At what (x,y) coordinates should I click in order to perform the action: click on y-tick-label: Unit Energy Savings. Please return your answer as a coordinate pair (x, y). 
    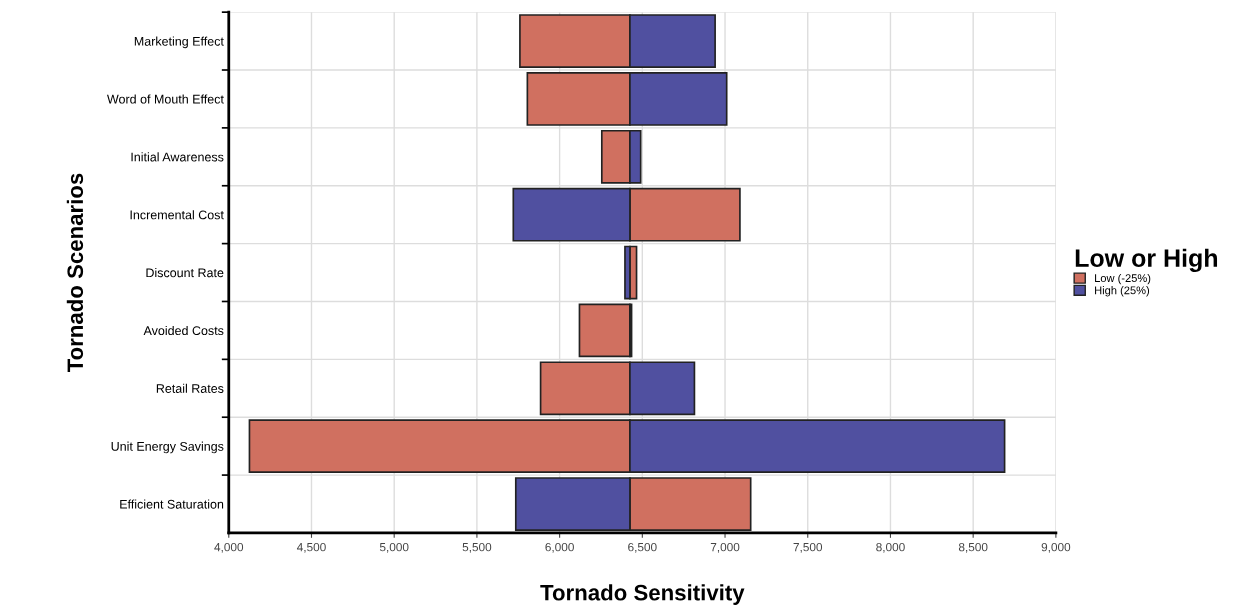
    Looking at the image, I should click on (167, 447).